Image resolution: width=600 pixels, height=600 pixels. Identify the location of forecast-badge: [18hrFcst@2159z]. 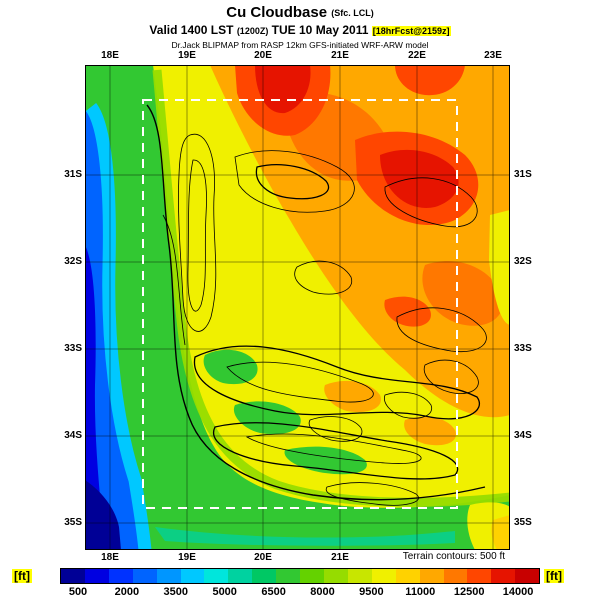
(411, 31).